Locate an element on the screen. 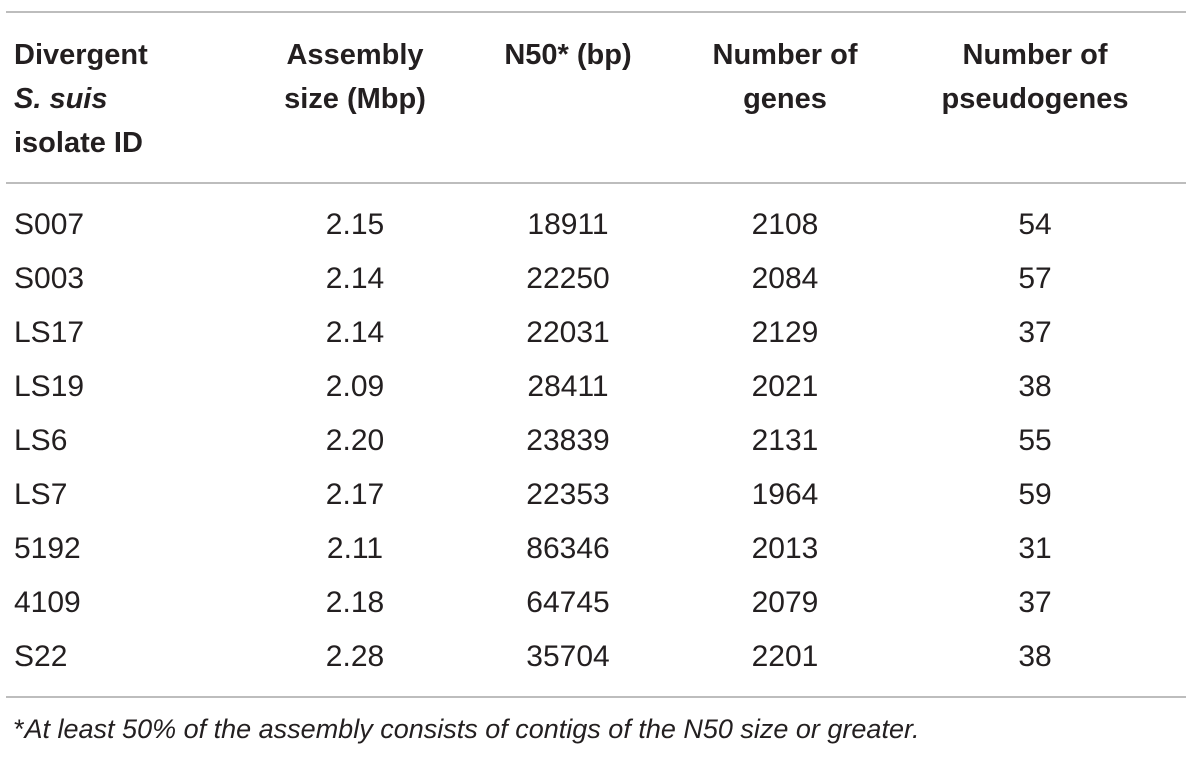 This screenshot has height=760, width=1200. cell: 22353 is located at coordinates (568, 494).